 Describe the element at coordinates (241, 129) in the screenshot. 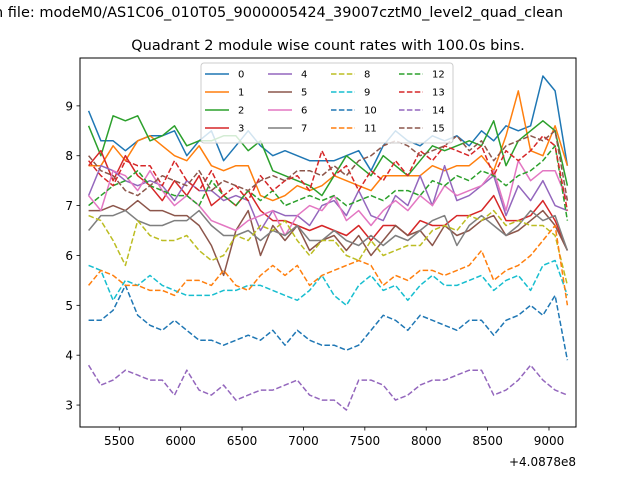

I see `legend-label-3: 3` at that location.